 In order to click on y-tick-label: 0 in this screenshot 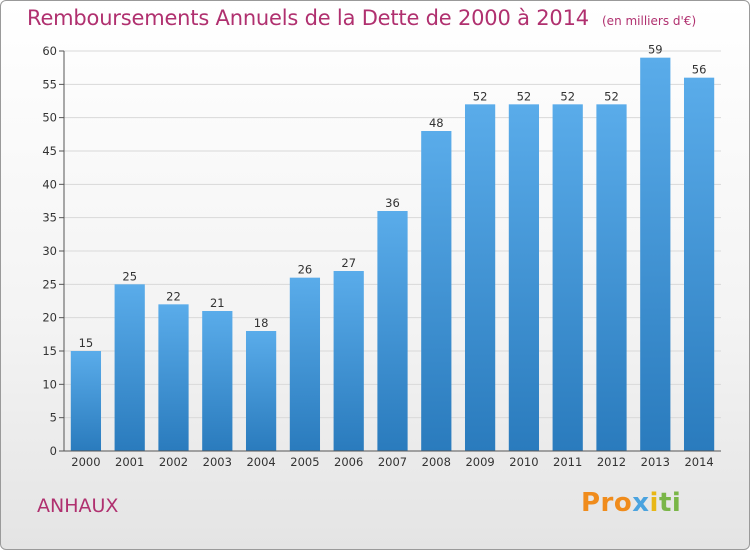, I will do `click(53, 451)`.